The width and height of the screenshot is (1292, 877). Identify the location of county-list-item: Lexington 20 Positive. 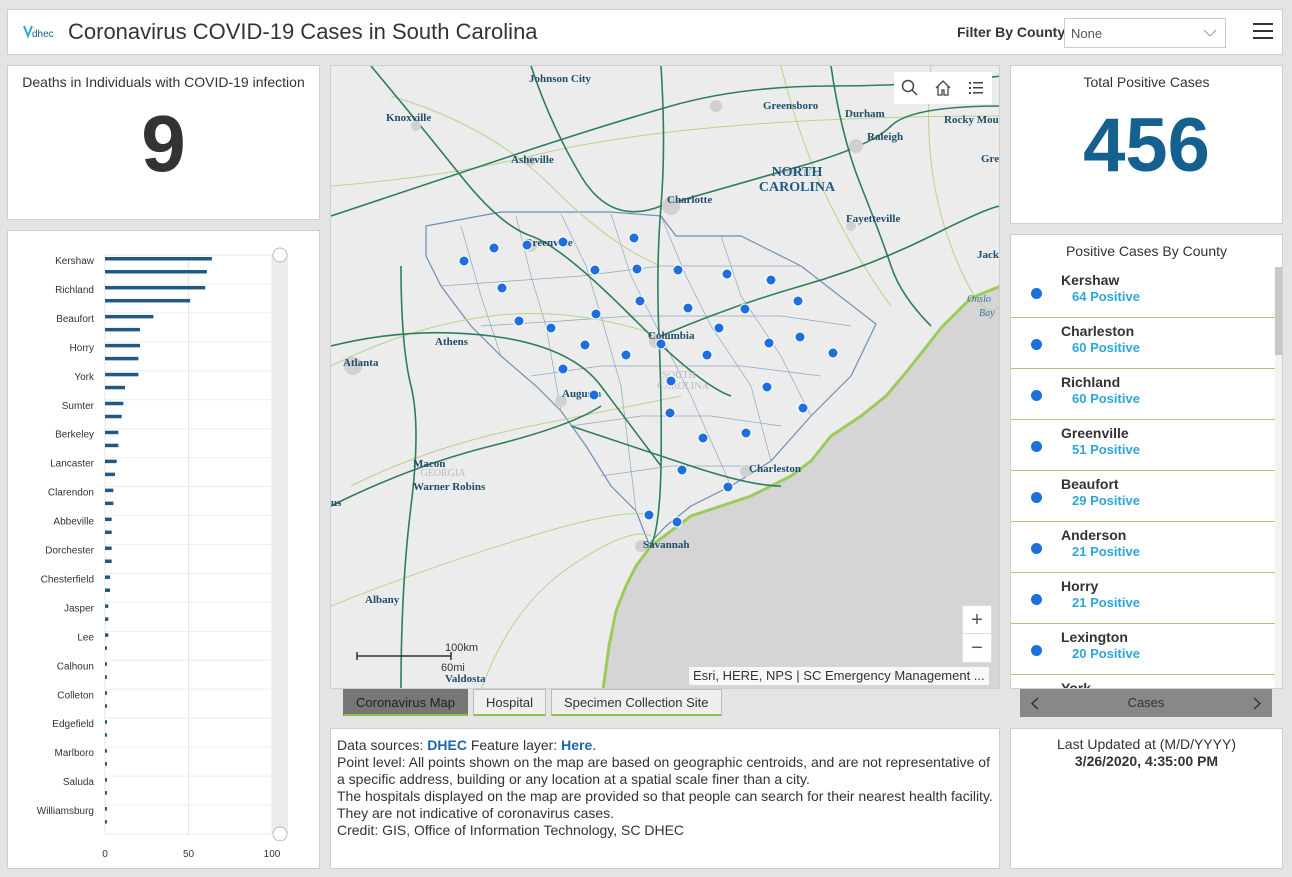
(1143, 649).